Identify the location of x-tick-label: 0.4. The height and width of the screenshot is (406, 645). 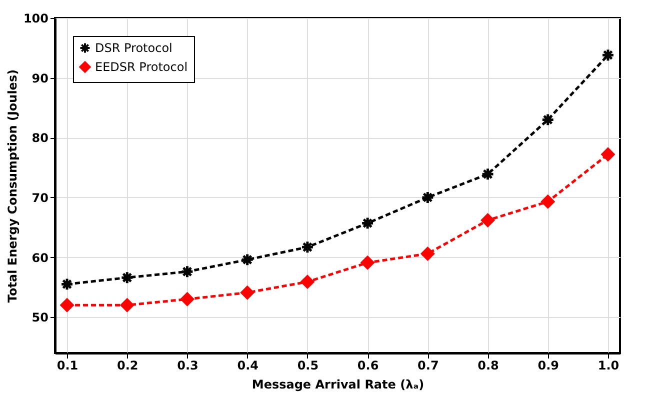
(247, 365).